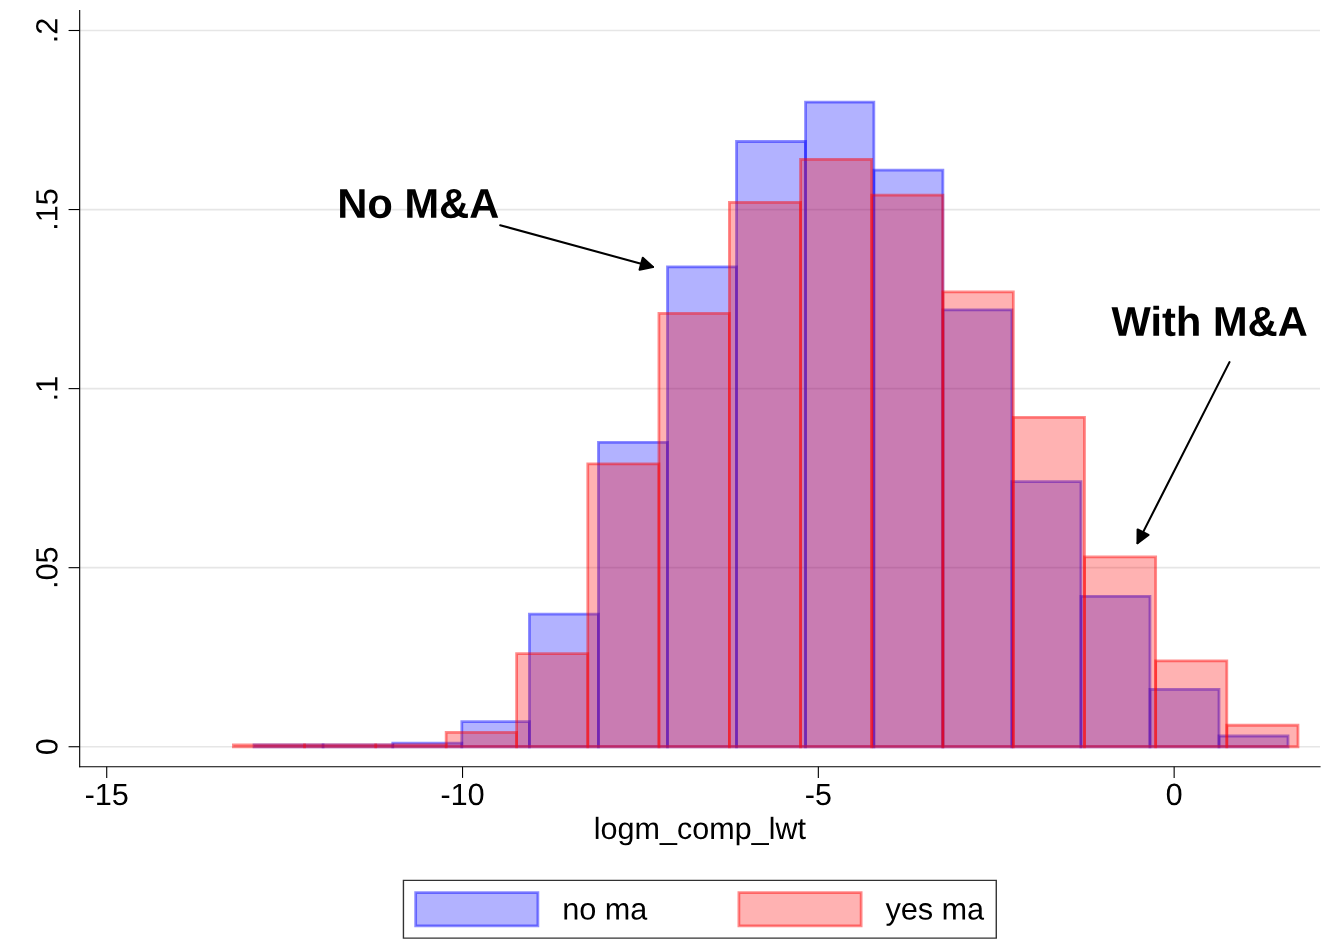 Image resolution: width=1328 pixels, height=949 pixels. What do you see at coordinates (606, 911) in the screenshot?
I see `legend-label: no ma` at bounding box center [606, 911].